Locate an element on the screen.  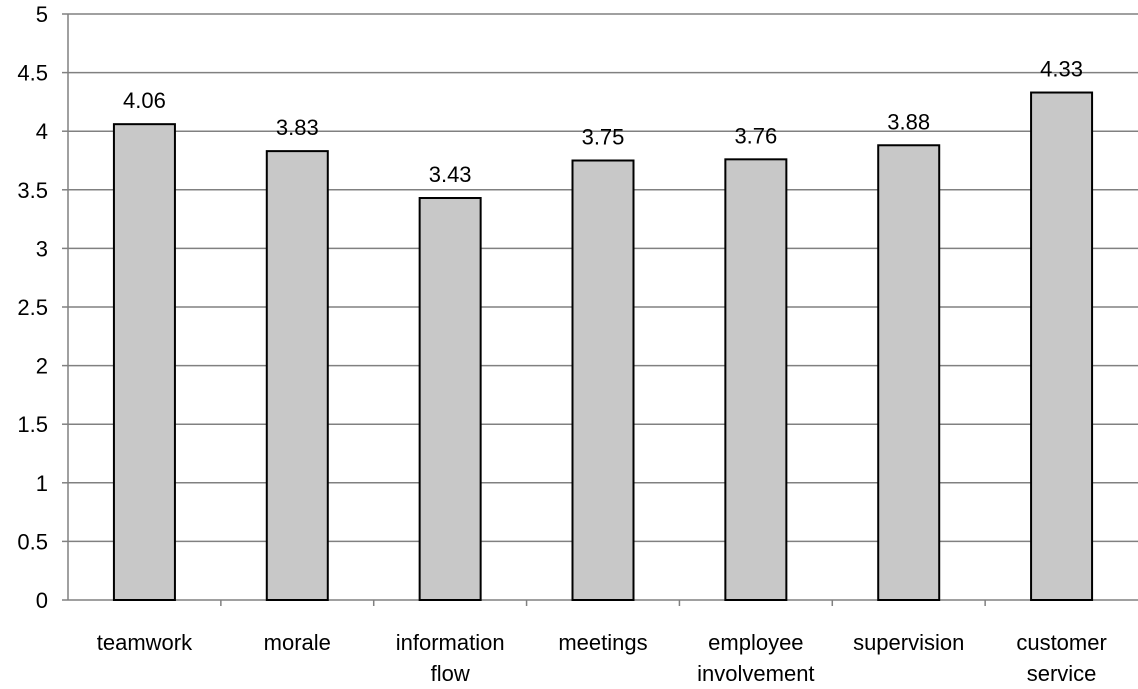
x-category-label-5: supervision is located at coordinates (908, 642).